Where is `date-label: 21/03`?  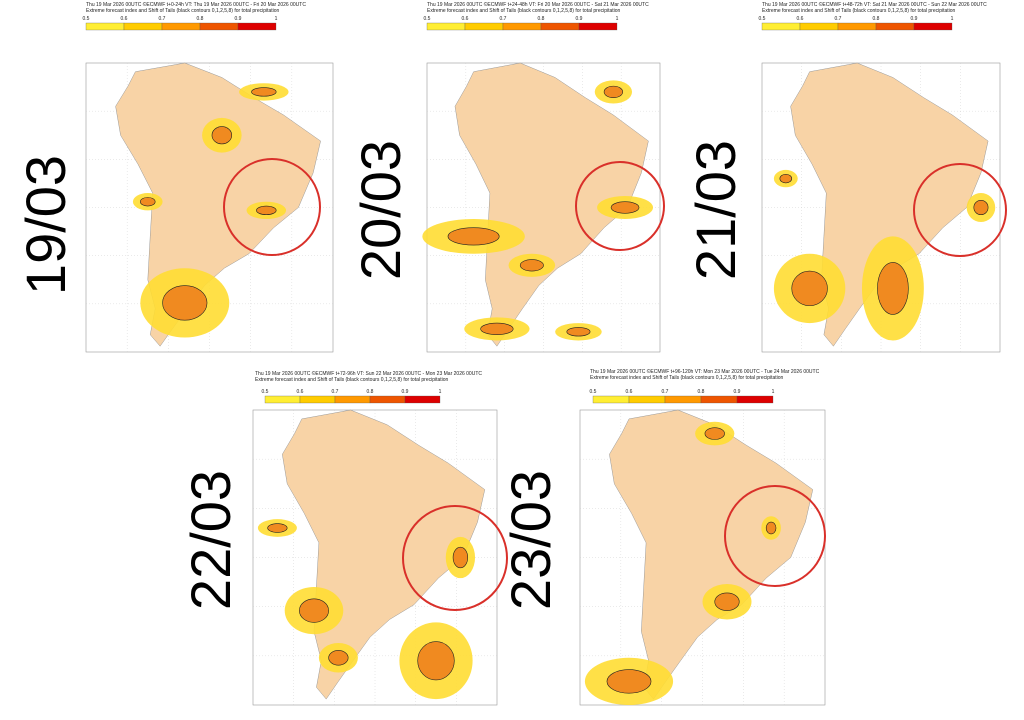
date-label: 21/03 is located at coordinates (715, 210).